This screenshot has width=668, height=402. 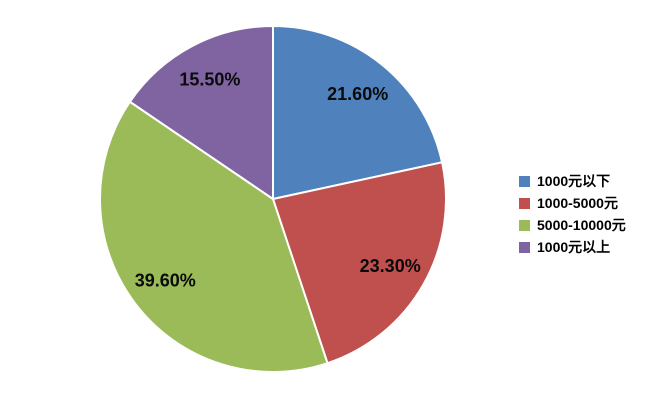 What do you see at coordinates (577, 203) in the screenshot?
I see `legend-label-2: 1000-5000元` at bounding box center [577, 203].